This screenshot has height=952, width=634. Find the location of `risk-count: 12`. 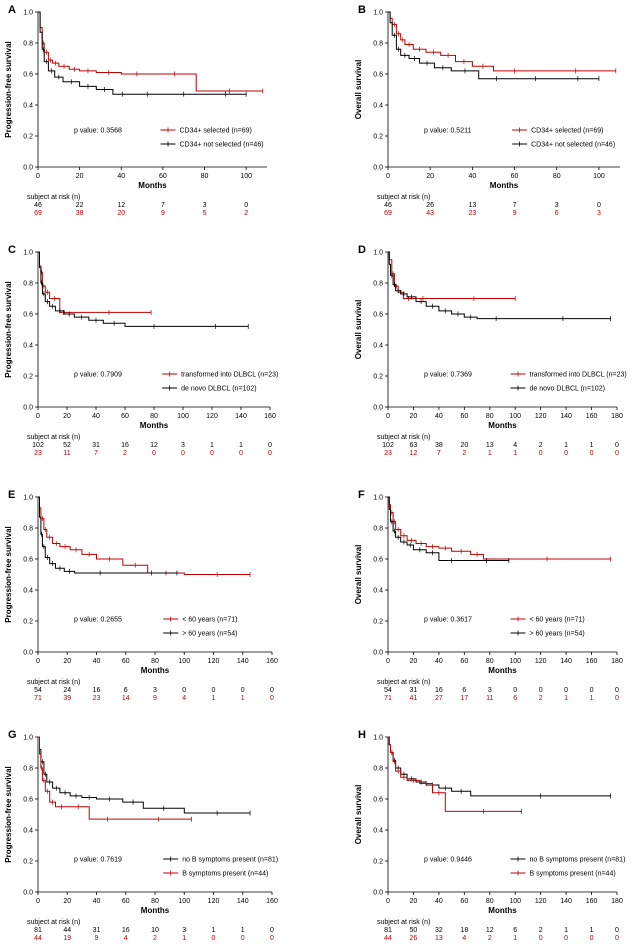

risk-count: 12 is located at coordinates (121, 205).